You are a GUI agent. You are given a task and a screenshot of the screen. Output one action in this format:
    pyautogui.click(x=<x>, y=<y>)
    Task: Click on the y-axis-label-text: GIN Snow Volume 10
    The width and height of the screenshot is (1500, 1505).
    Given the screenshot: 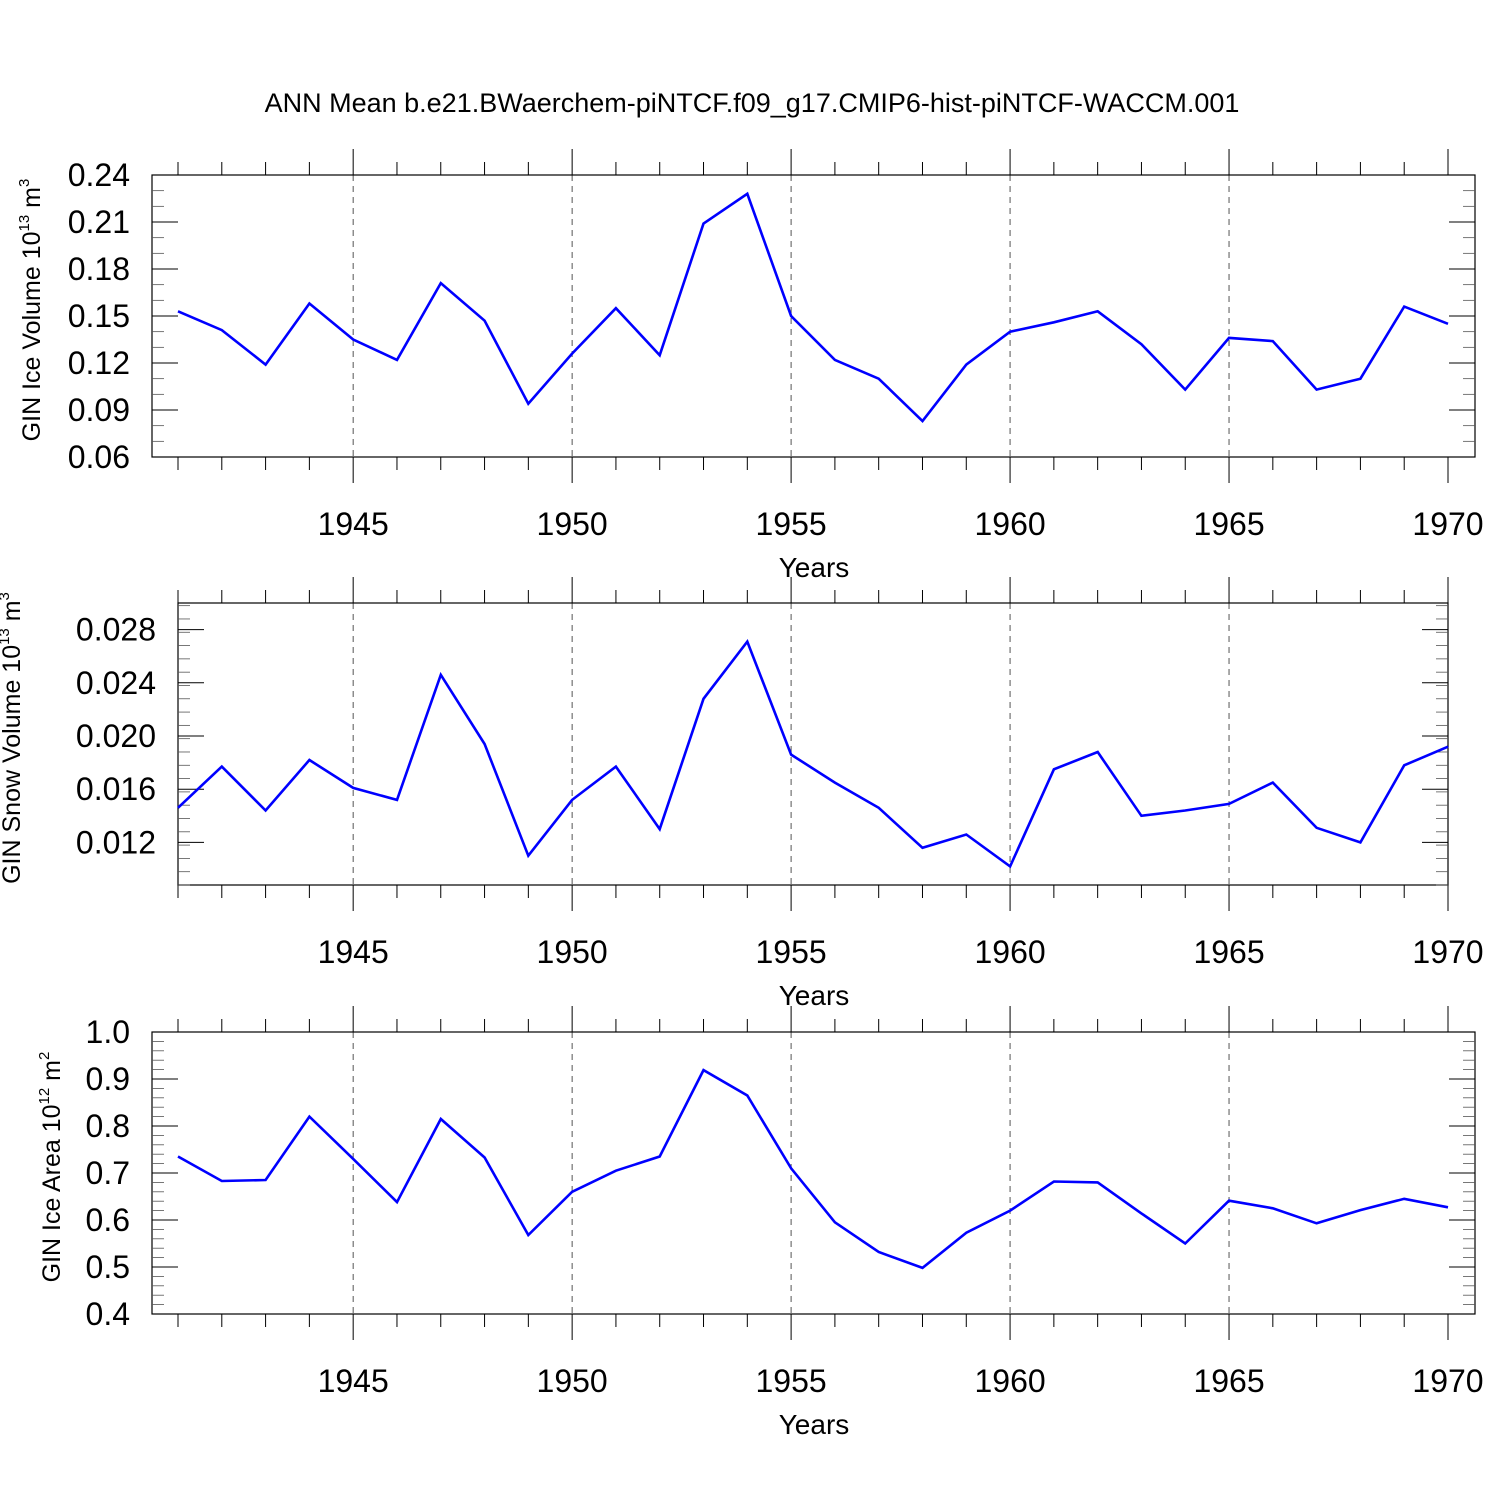 What is the action you would take?
    pyautogui.click(x=13, y=764)
    